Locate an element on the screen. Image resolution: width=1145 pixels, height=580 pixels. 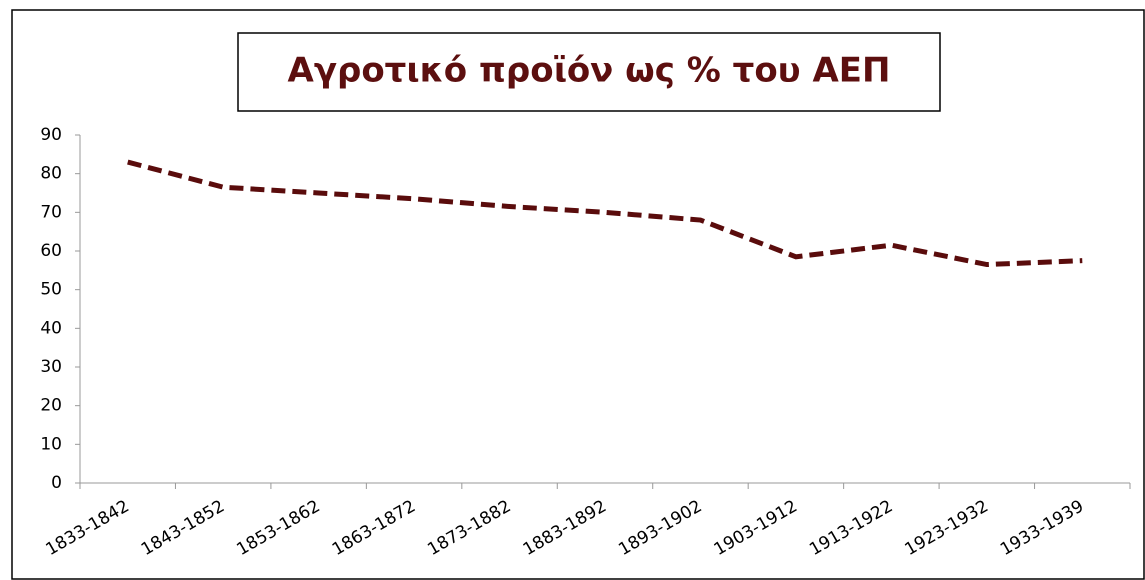
y-tick-label: 50 is located at coordinates (51, 290).